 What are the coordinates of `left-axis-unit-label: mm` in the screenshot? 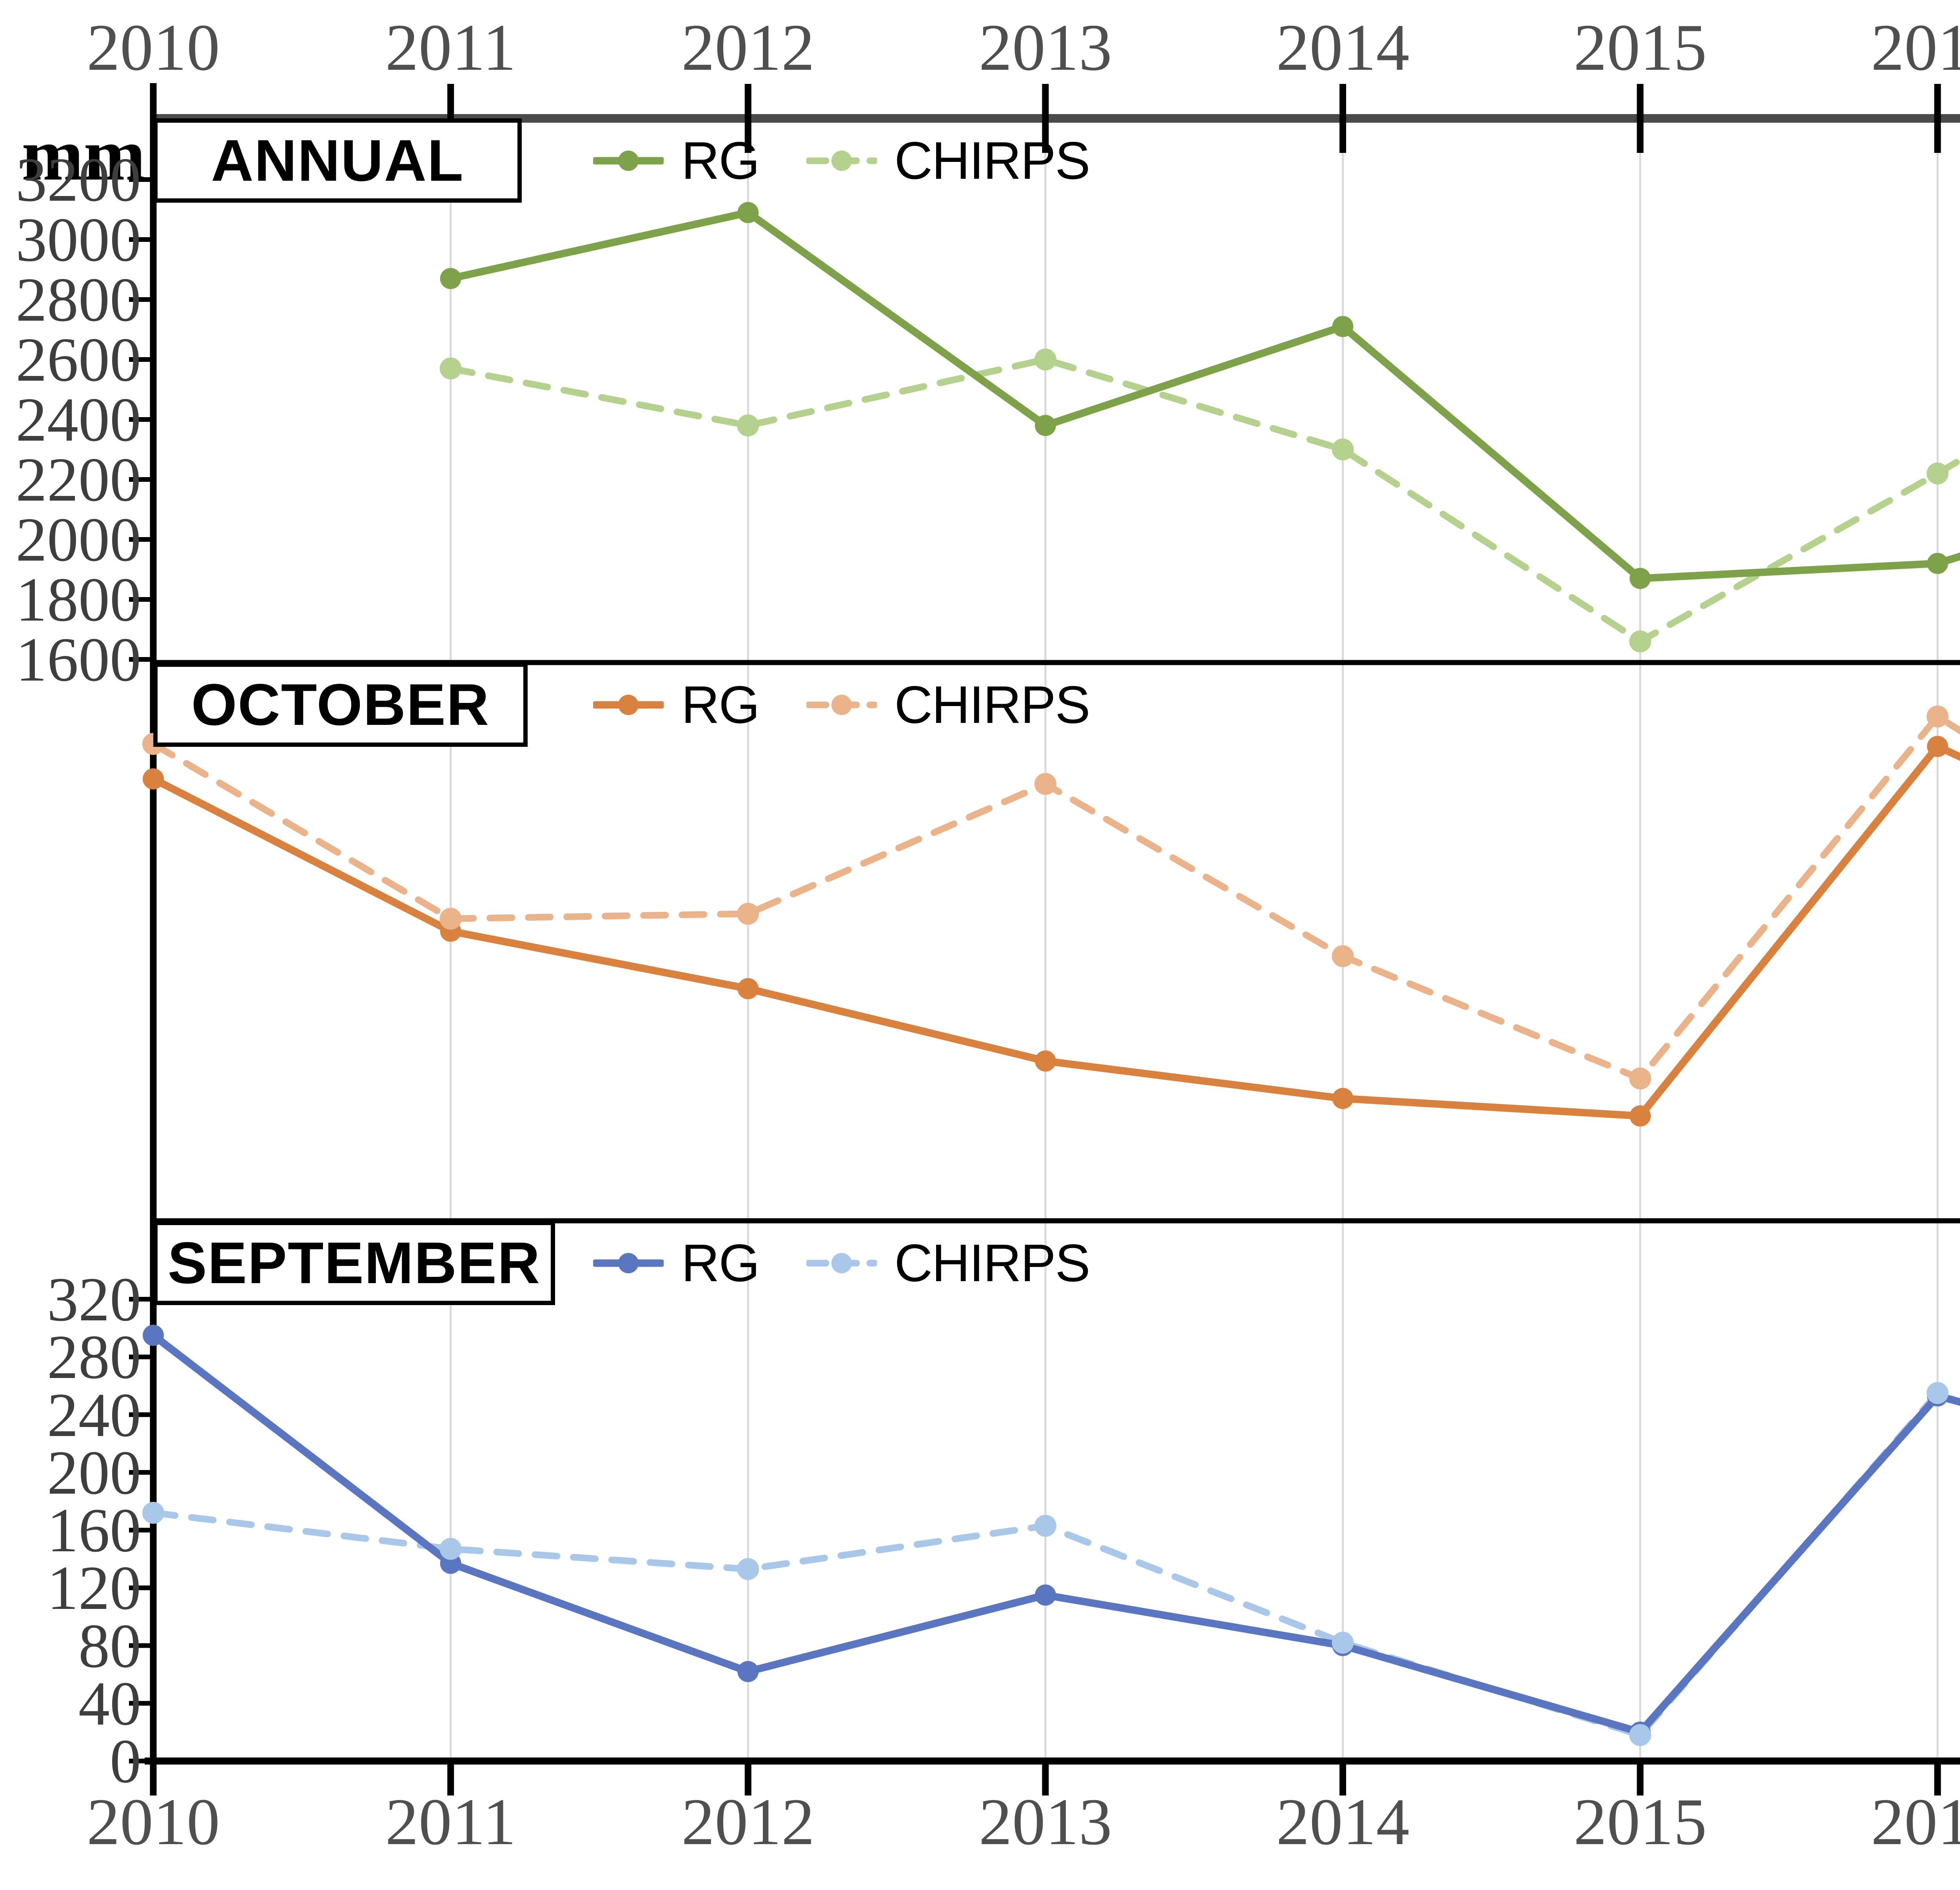 It's located at (84, 155).